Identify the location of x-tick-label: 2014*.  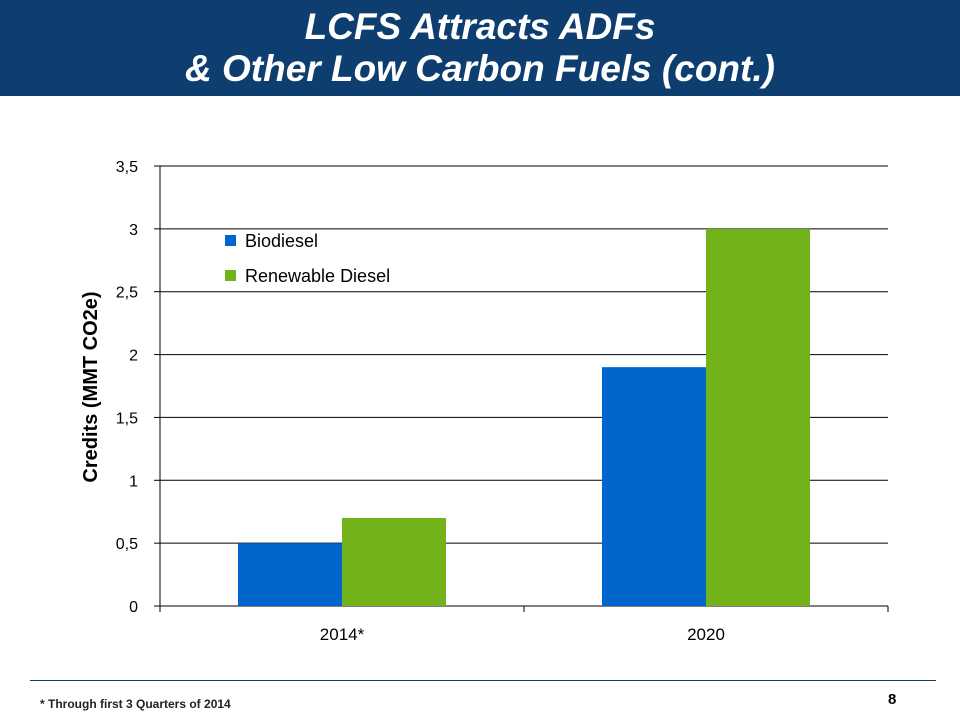
(342, 634).